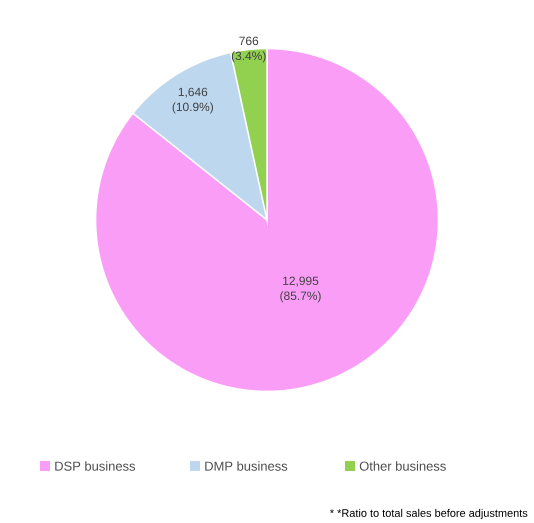 The height and width of the screenshot is (523, 534). I want to click on data-label: 1,646 (10.9%), so click(192, 101).